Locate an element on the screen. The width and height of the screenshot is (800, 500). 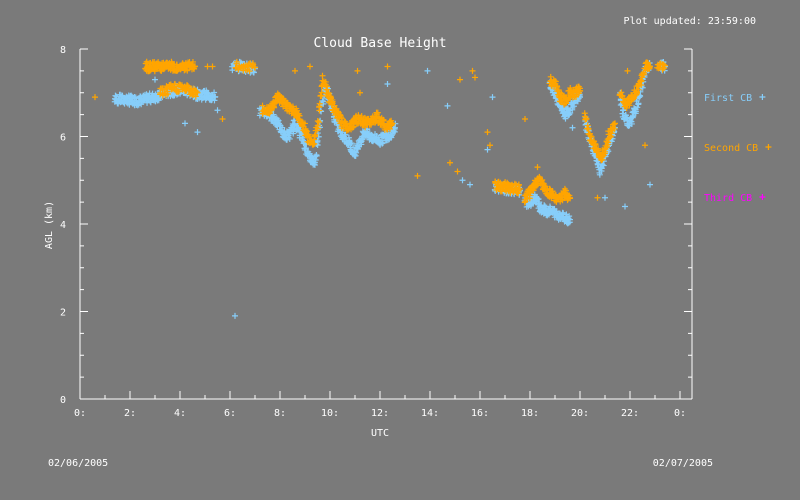
x-tick-label: 12: is located at coordinates (380, 413).